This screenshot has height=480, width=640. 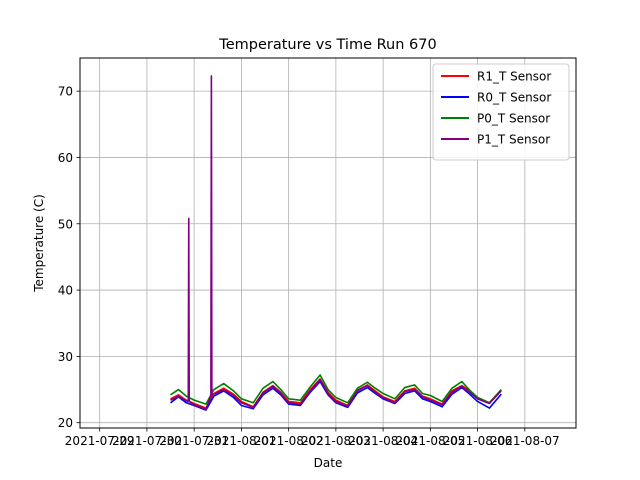 I want to click on y-tick-label: 30, so click(x=65, y=357).